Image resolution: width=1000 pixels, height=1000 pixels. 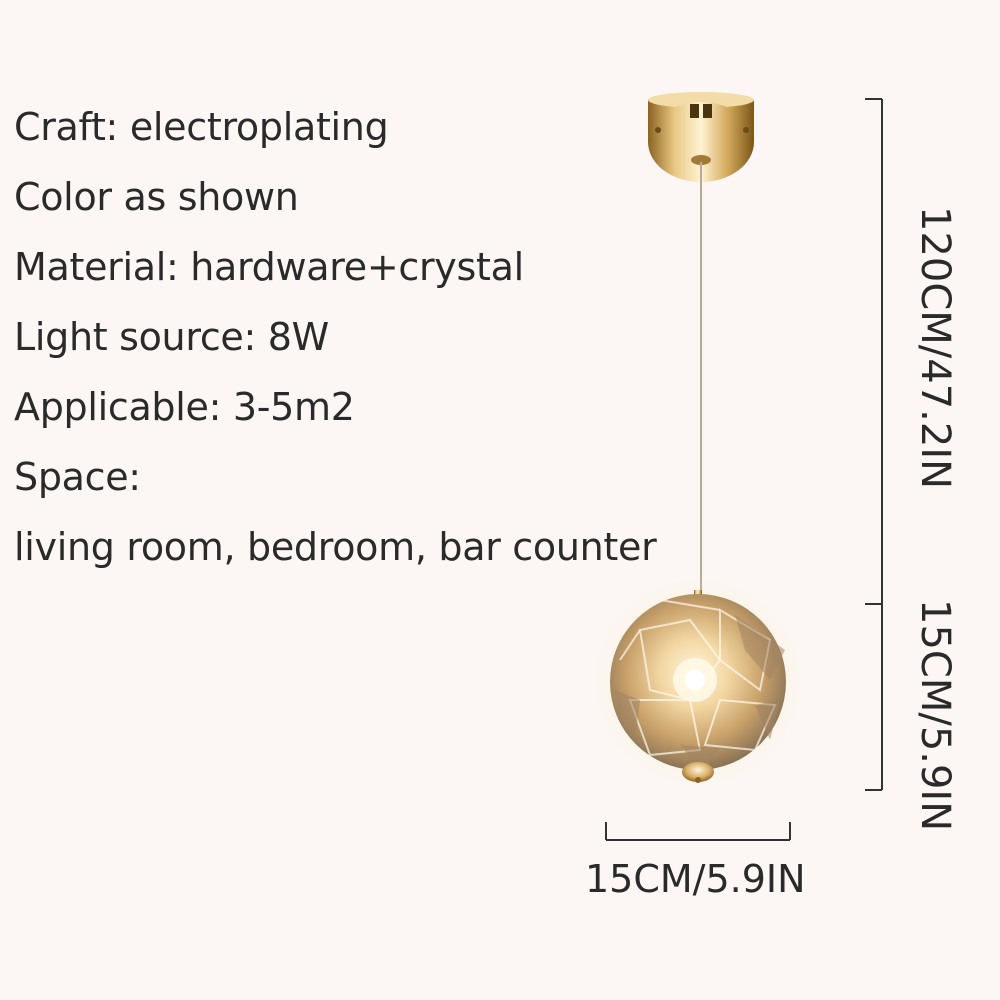 I want to click on globe-width-label: 15CM/5.9IN, so click(x=695, y=879).